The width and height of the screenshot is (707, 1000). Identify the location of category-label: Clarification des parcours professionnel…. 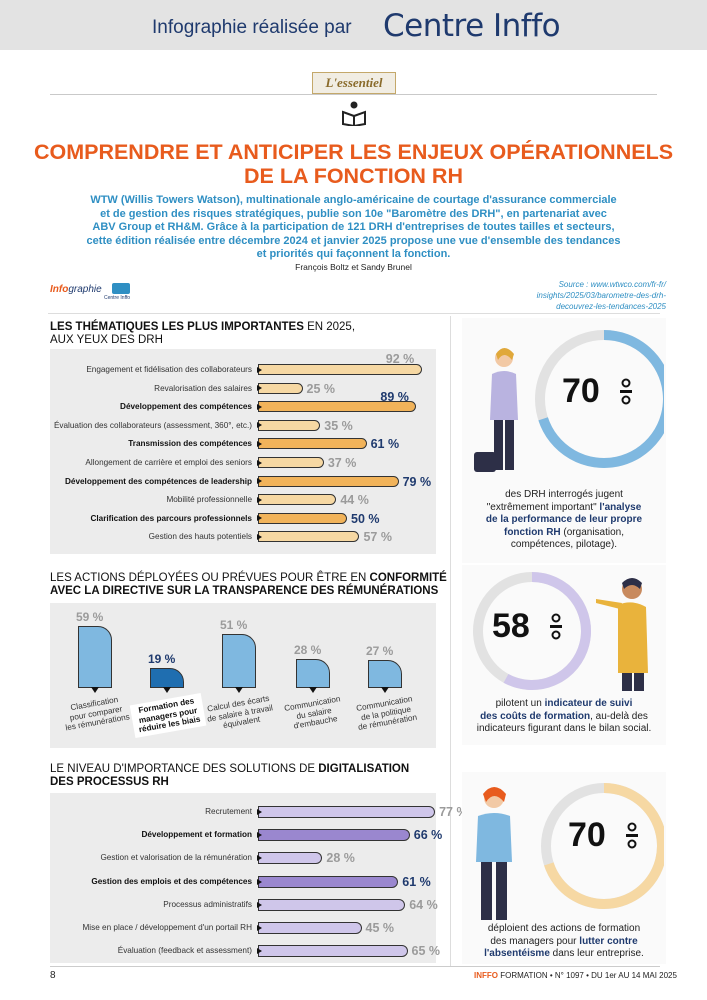
(171, 518).